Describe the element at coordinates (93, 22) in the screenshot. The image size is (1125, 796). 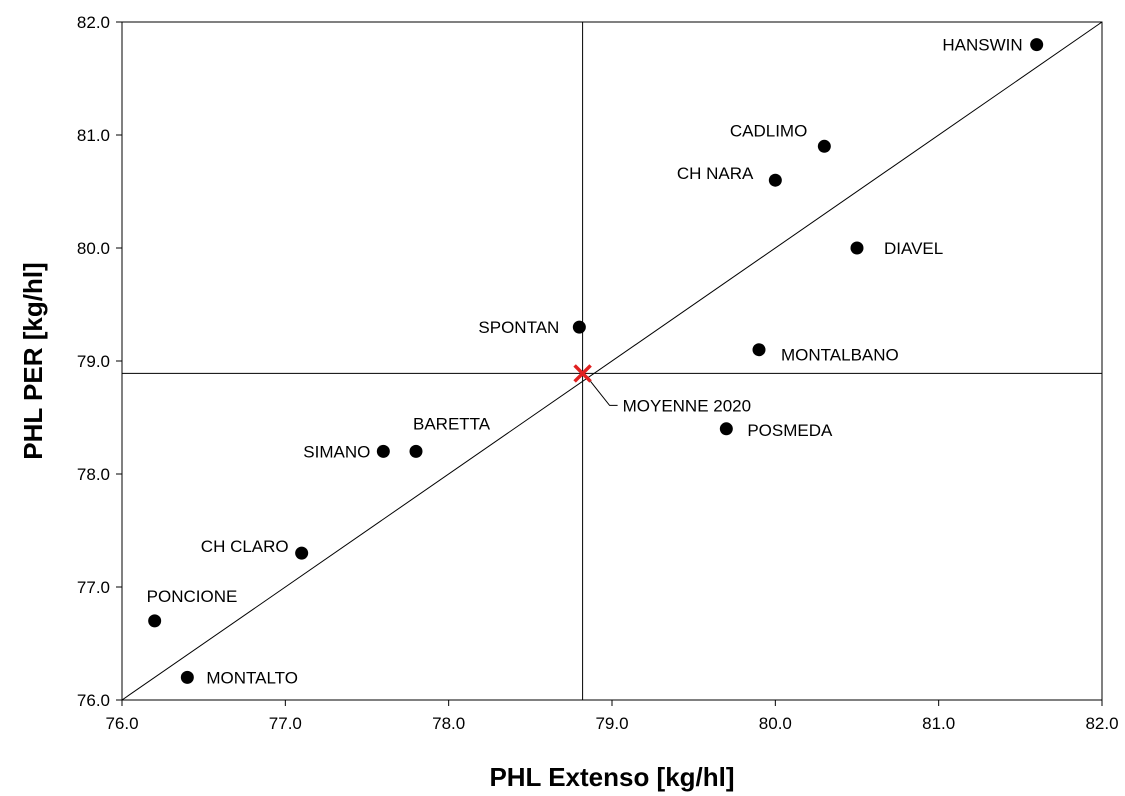
I see `y-tick-label: 82.0` at that location.